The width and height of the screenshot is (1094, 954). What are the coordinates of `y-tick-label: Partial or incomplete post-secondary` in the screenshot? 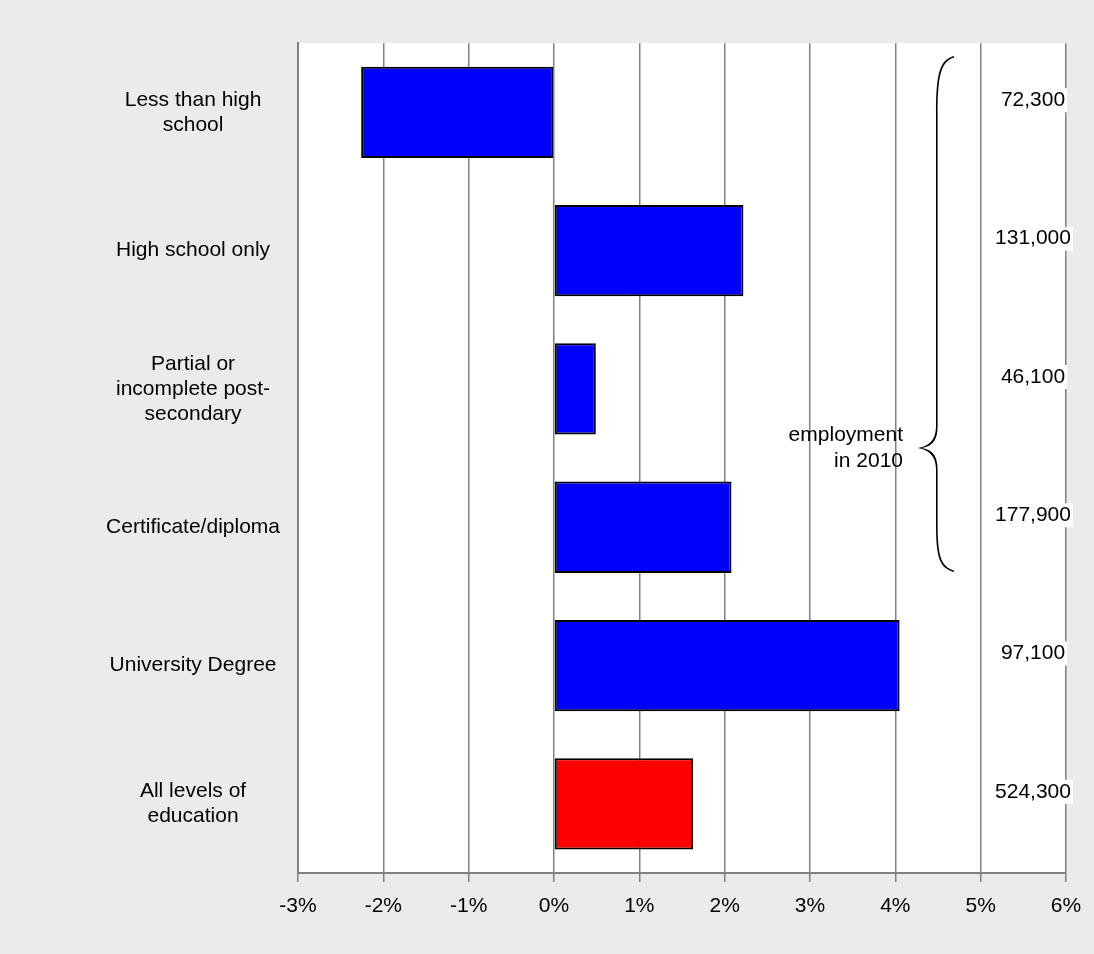 It's located at (193, 387).